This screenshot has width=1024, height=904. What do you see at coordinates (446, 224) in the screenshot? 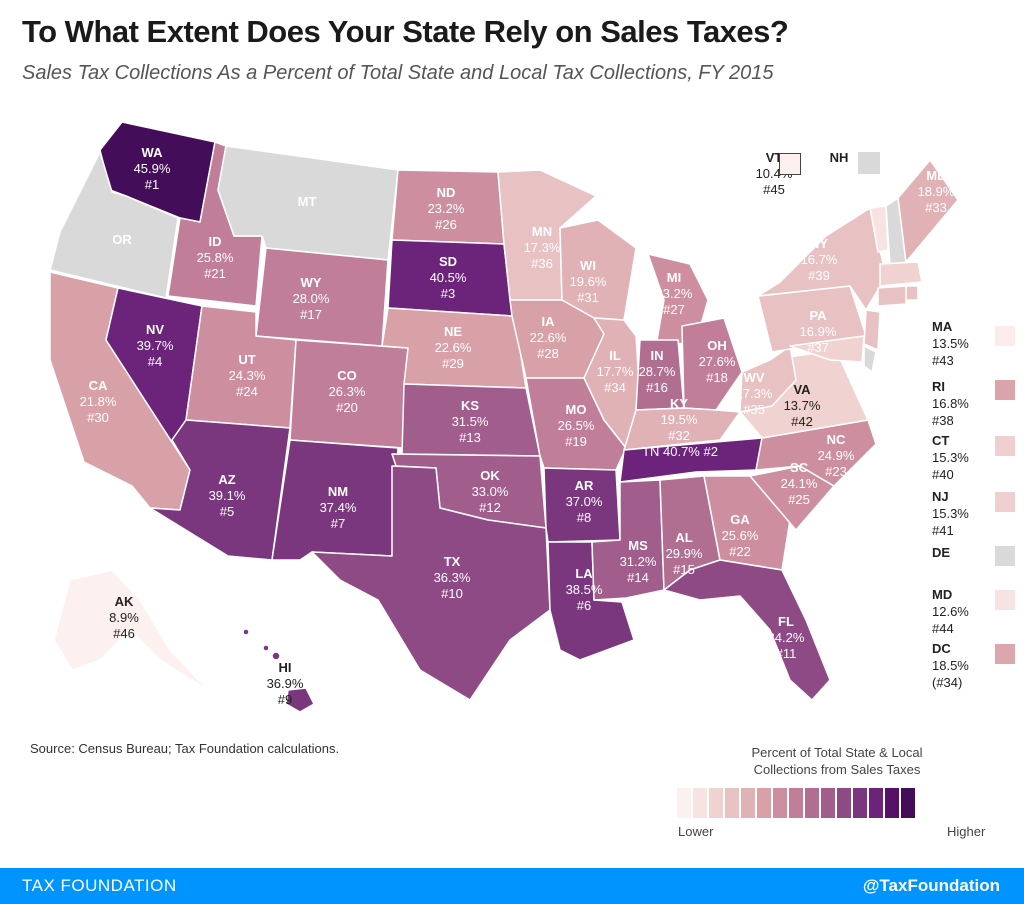
I see `state-label-nd-rank: #26` at bounding box center [446, 224].